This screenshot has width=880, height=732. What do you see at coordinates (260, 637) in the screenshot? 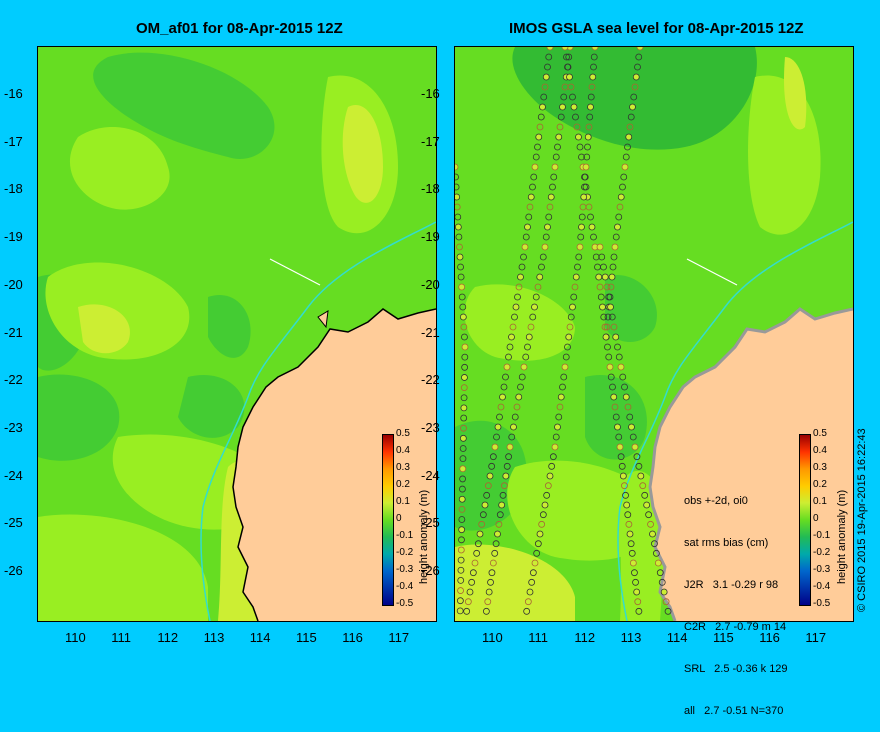
I see `longitude-tick-label: 114` at bounding box center [260, 637].